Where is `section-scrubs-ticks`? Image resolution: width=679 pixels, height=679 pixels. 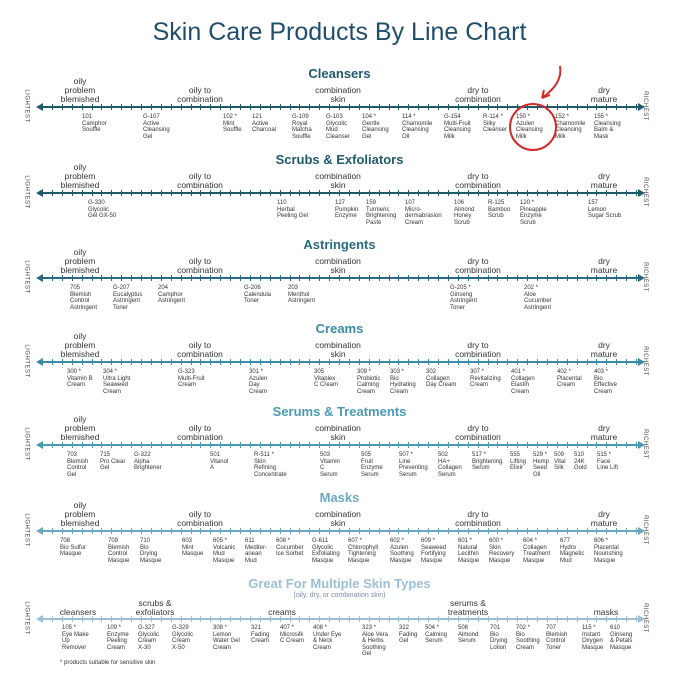
section-scrubs-ticks is located at coordinates (340, 193).